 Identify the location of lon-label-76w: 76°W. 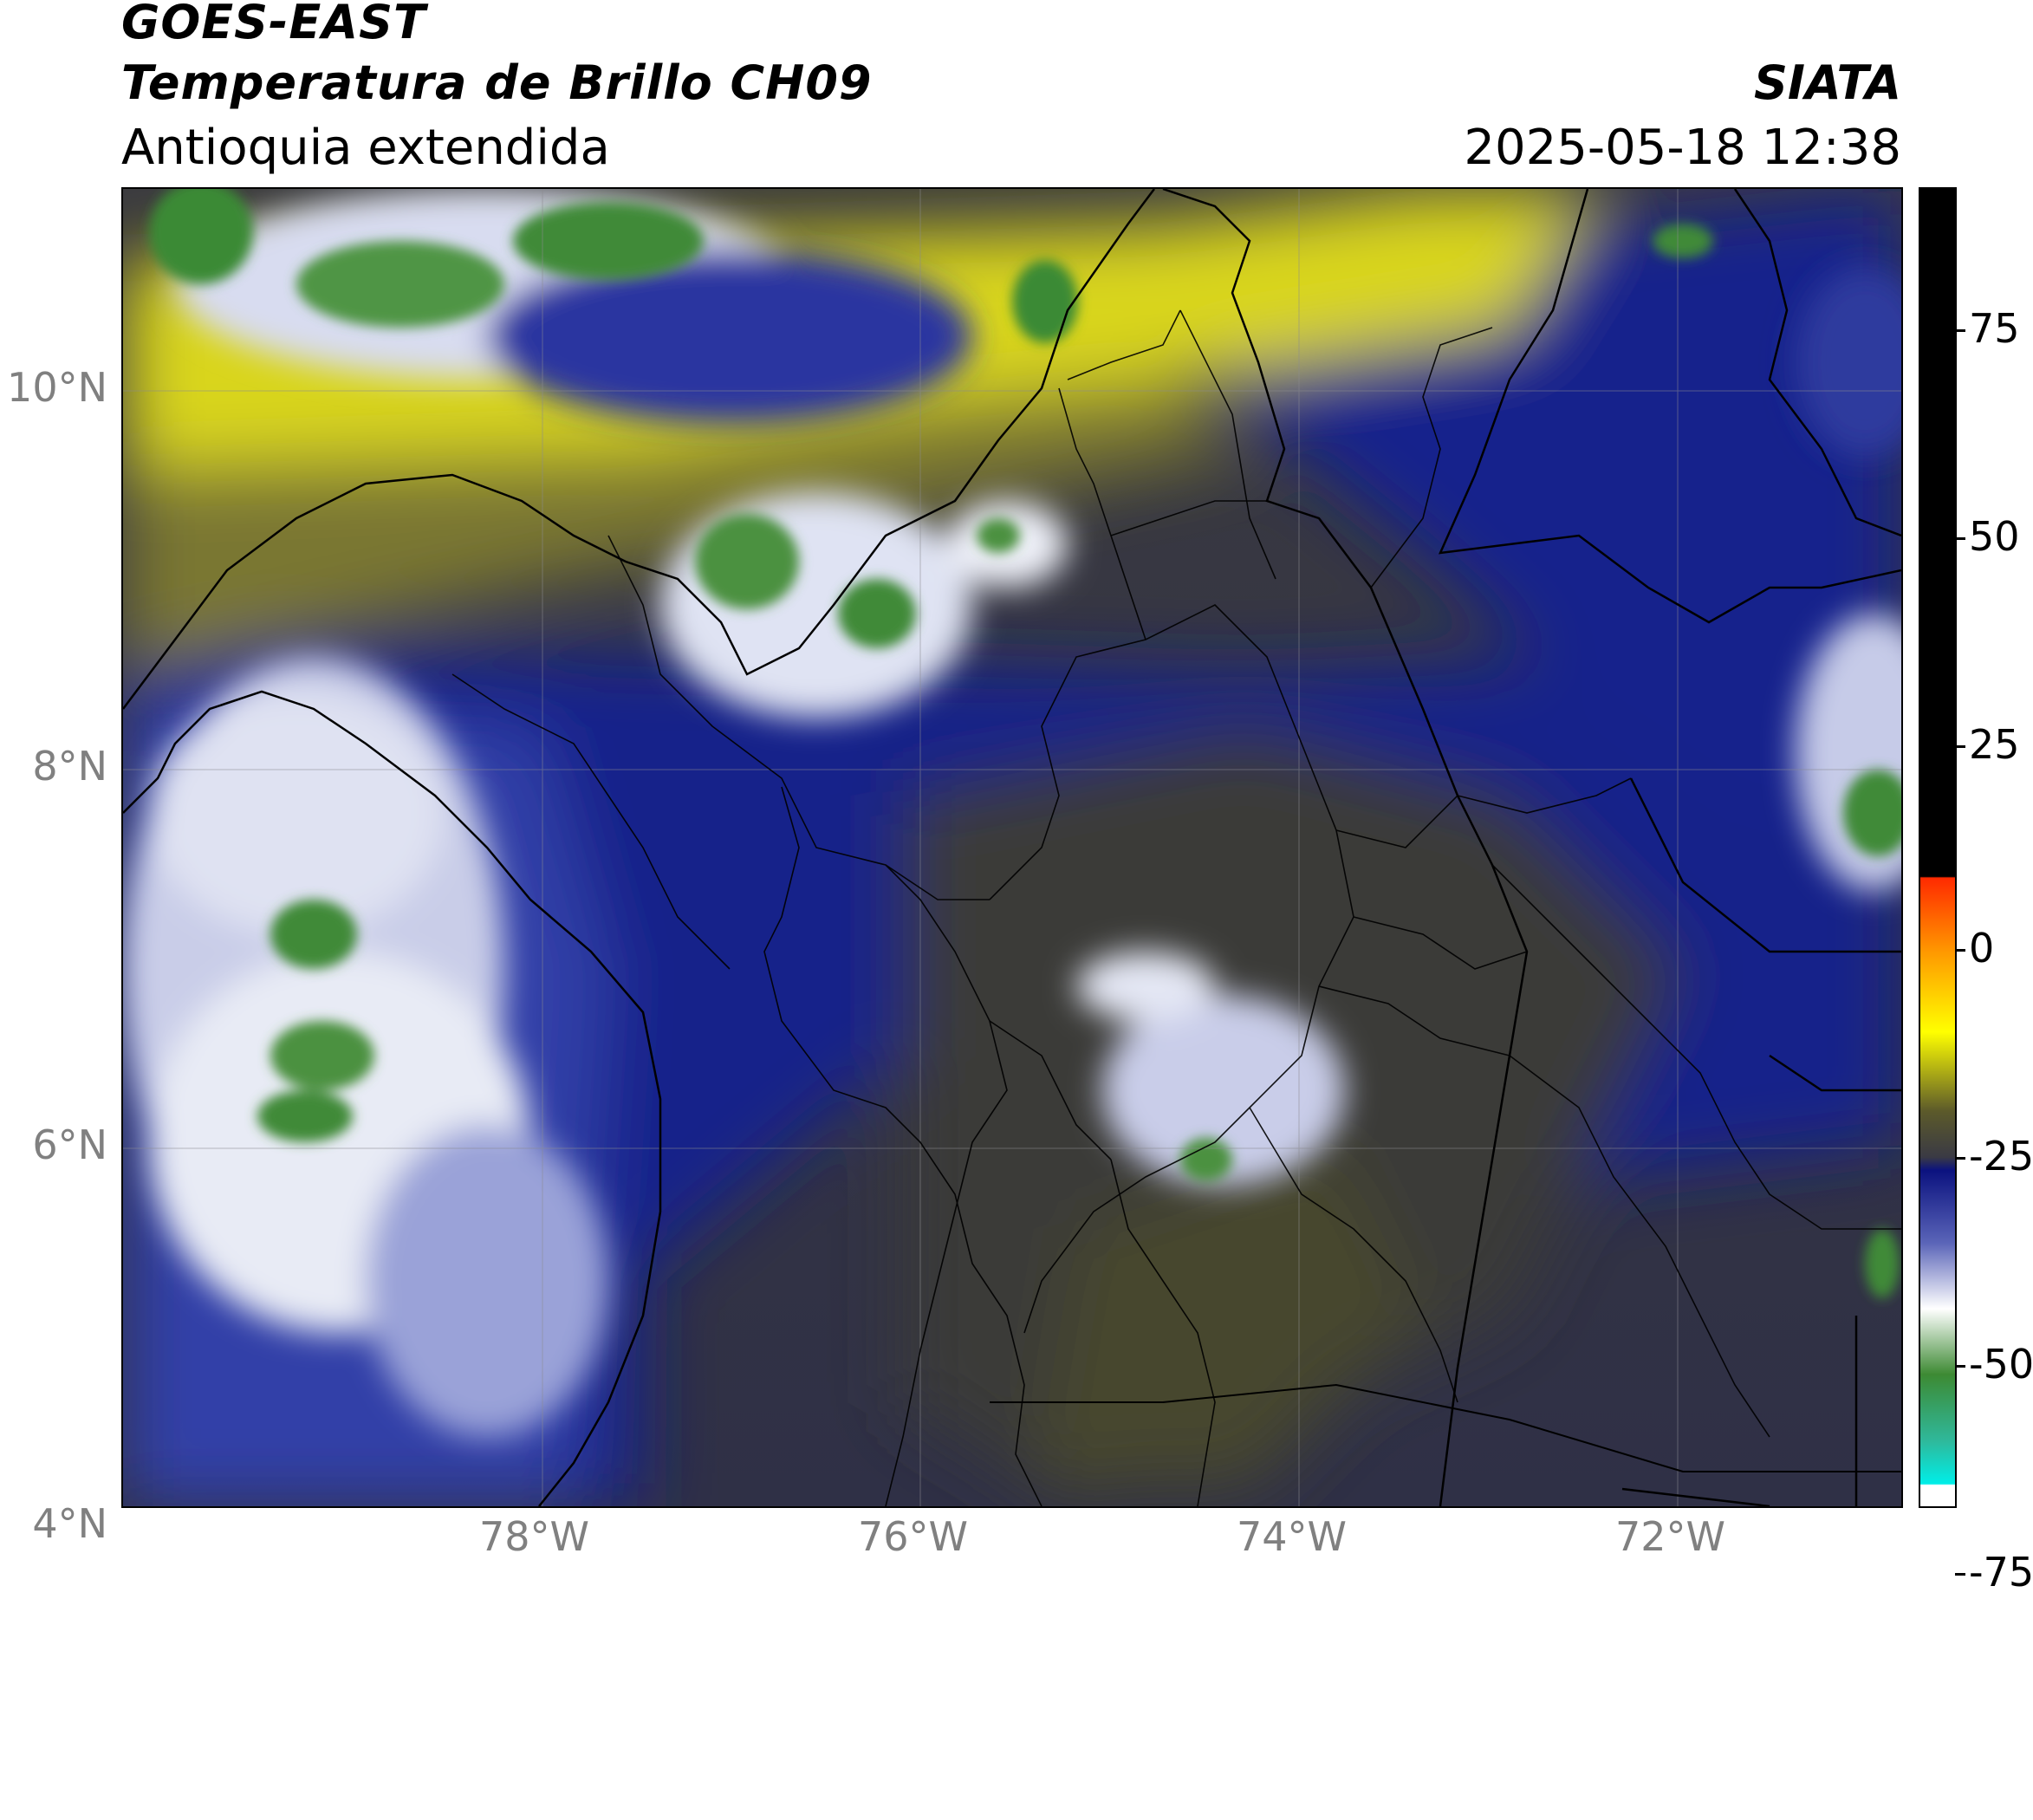
(914, 1536).